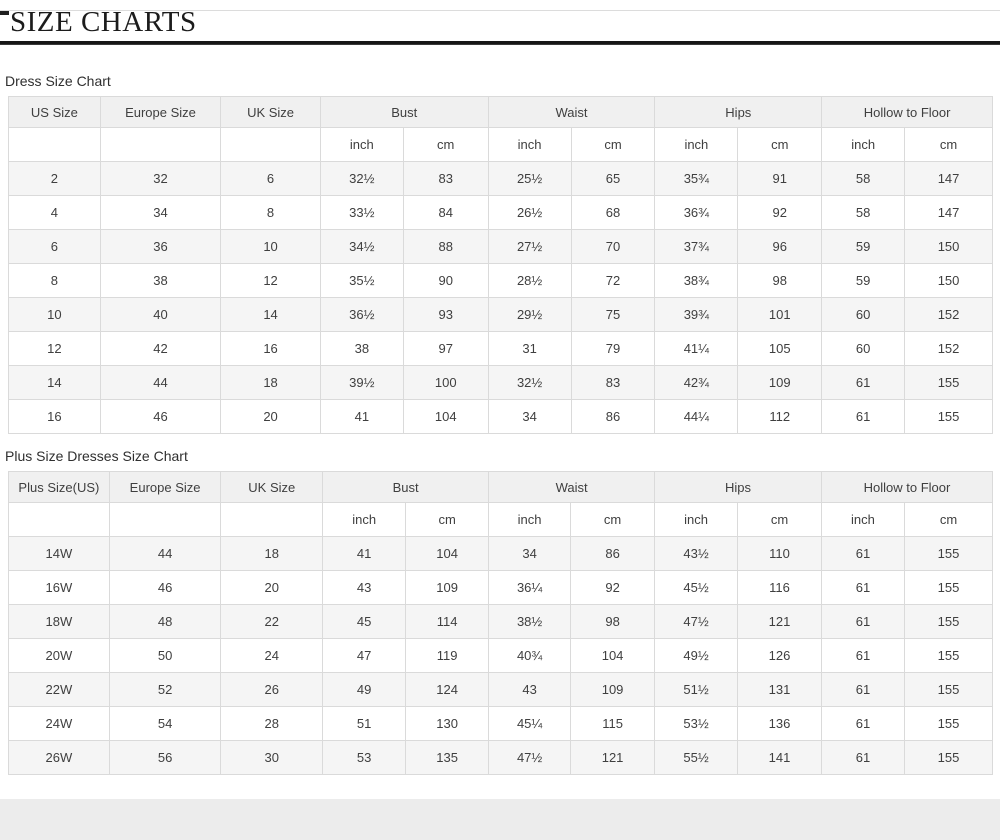  I want to click on header-cell-us-size: US Size, so click(54, 112).